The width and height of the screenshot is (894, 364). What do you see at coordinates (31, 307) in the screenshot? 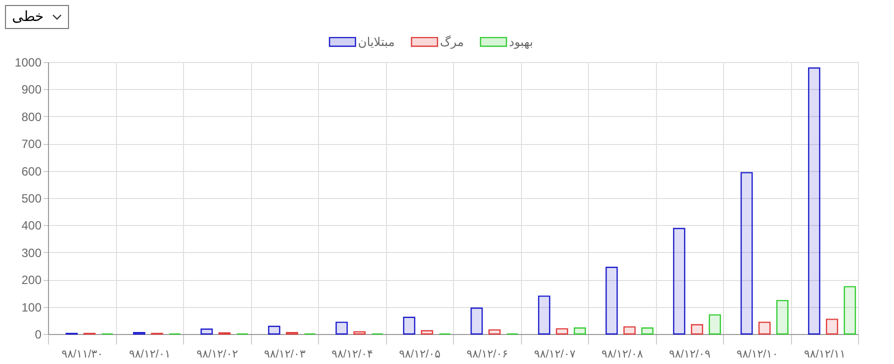
I see `y-tick-label: 100` at bounding box center [31, 307].